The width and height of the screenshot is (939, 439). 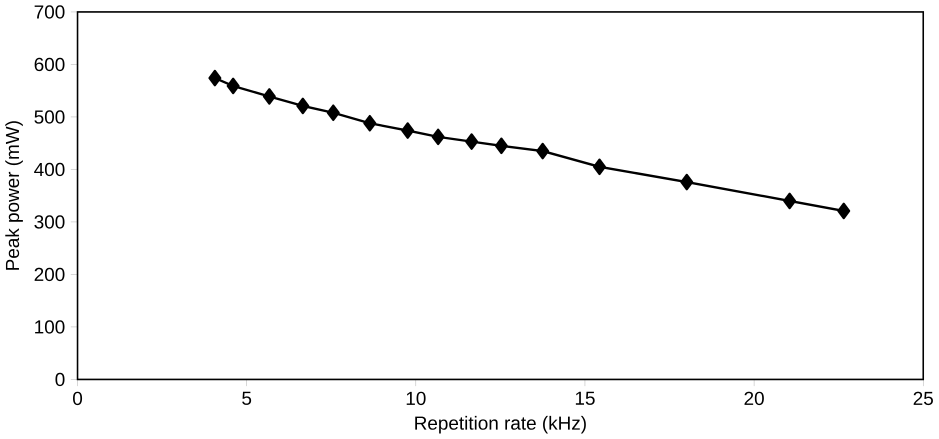 I want to click on x-tick-label: 0, so click(x=77, y=399).